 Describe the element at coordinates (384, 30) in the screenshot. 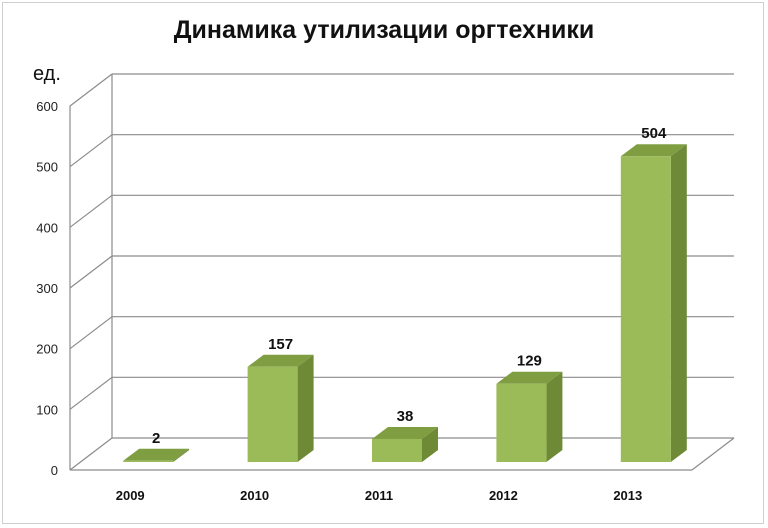

I see `chart-title: Динамика утилизации оргтехники` at that location.